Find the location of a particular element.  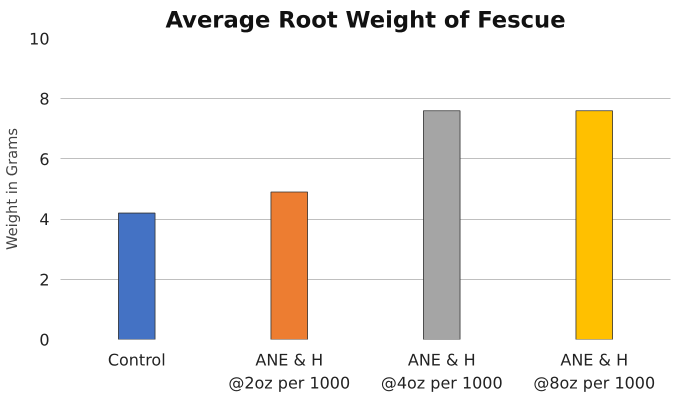

y-tick-label: 10 is located at coordinates (39, 39).